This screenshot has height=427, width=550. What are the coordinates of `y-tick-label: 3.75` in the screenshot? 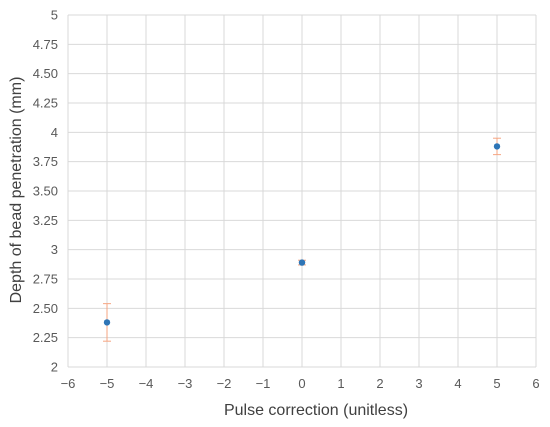 It's located at (45, 161).